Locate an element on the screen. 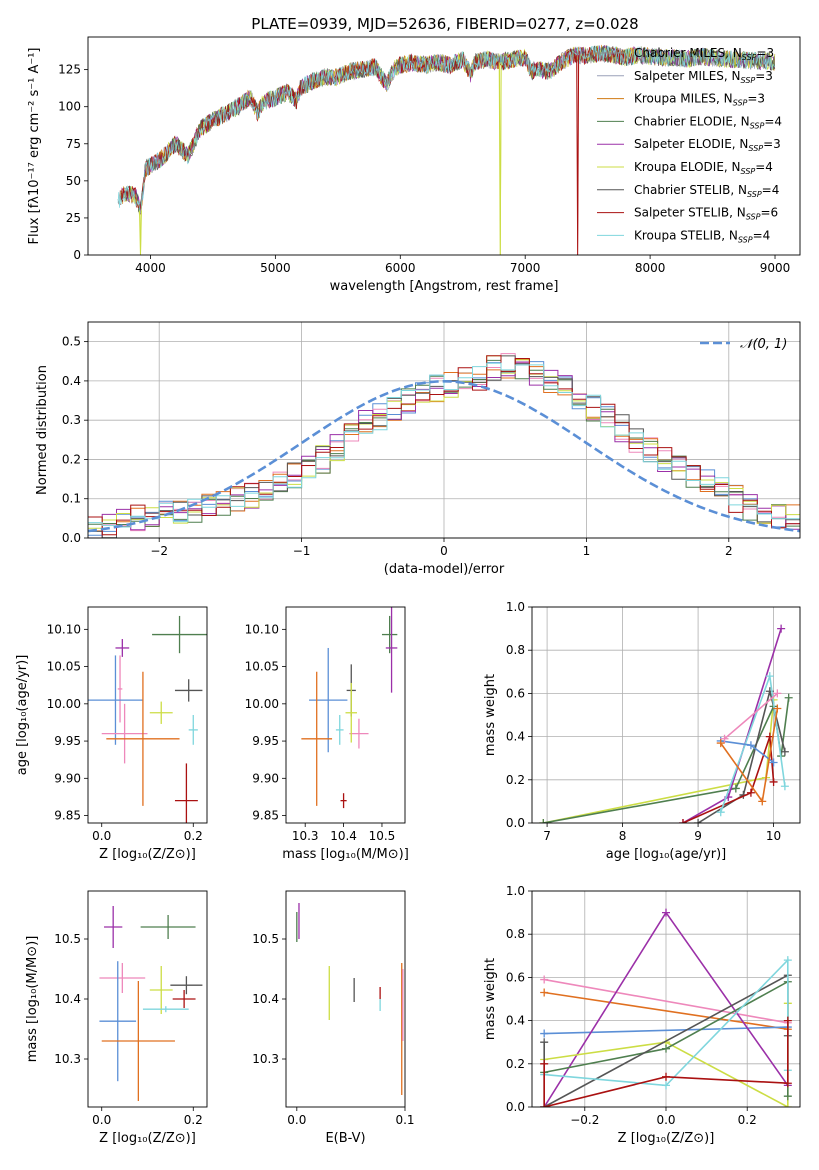  x-tick-label: 2 is located at coordinates (729, 551).